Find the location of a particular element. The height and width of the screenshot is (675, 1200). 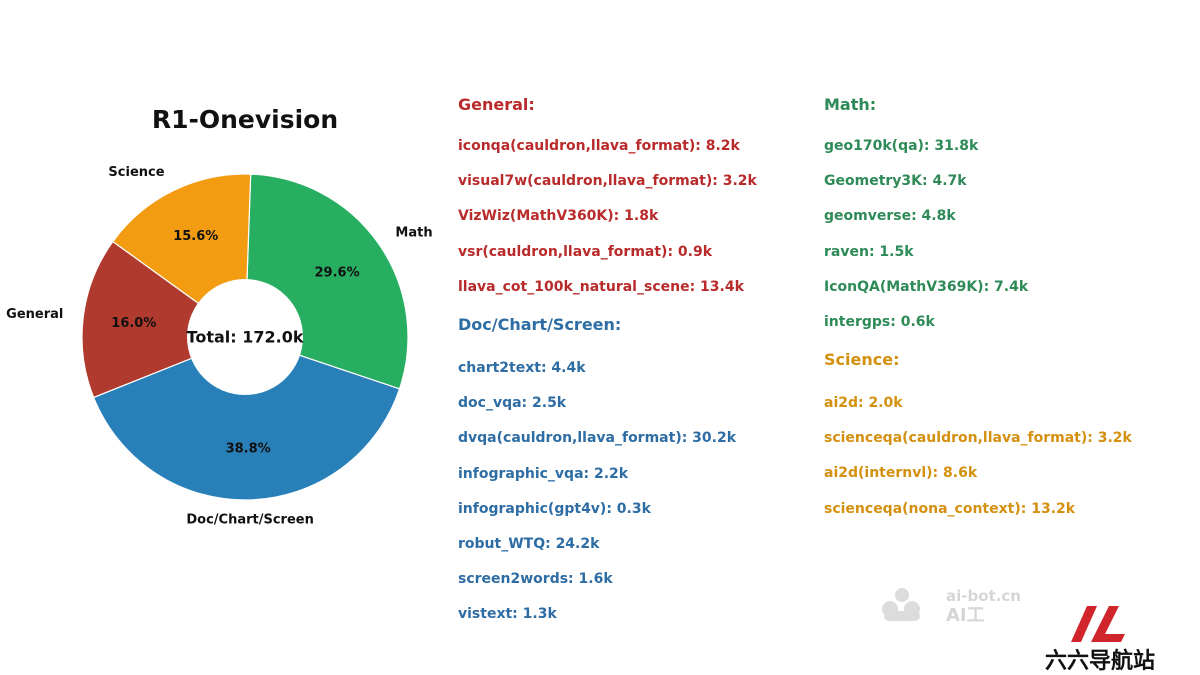

slice-category-label: Math is located at coordinates (413, 232).